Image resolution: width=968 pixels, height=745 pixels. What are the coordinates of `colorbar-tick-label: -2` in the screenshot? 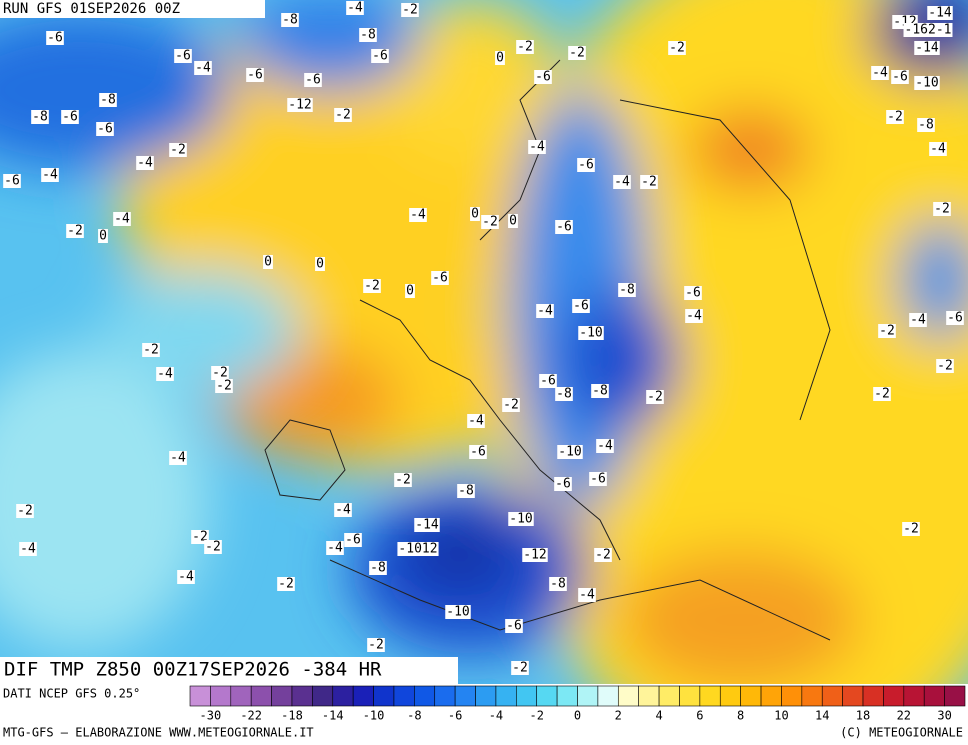 It's located at (536, 716).